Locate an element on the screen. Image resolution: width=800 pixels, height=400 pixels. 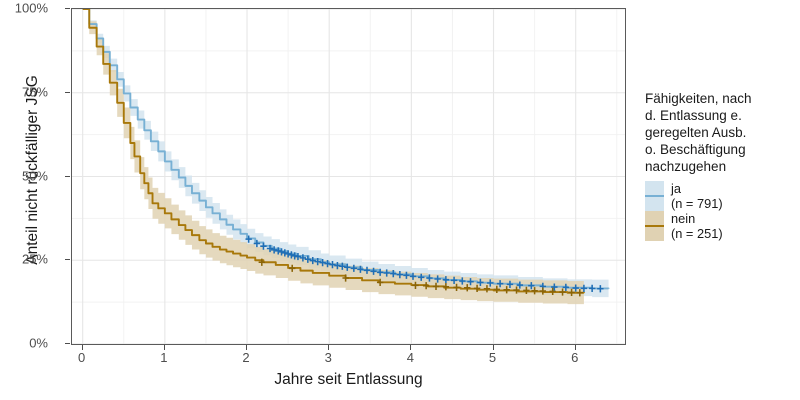
x-axis-title: Jahre seit Entlassung is located at coordinates (348, 379).